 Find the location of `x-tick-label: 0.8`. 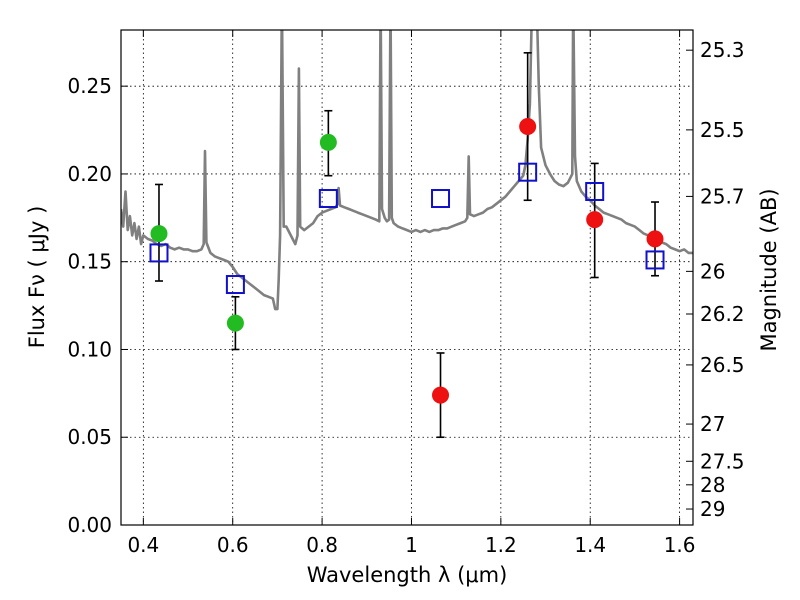

x-tick-label: 0.8 is located at coordinates (322, 545).